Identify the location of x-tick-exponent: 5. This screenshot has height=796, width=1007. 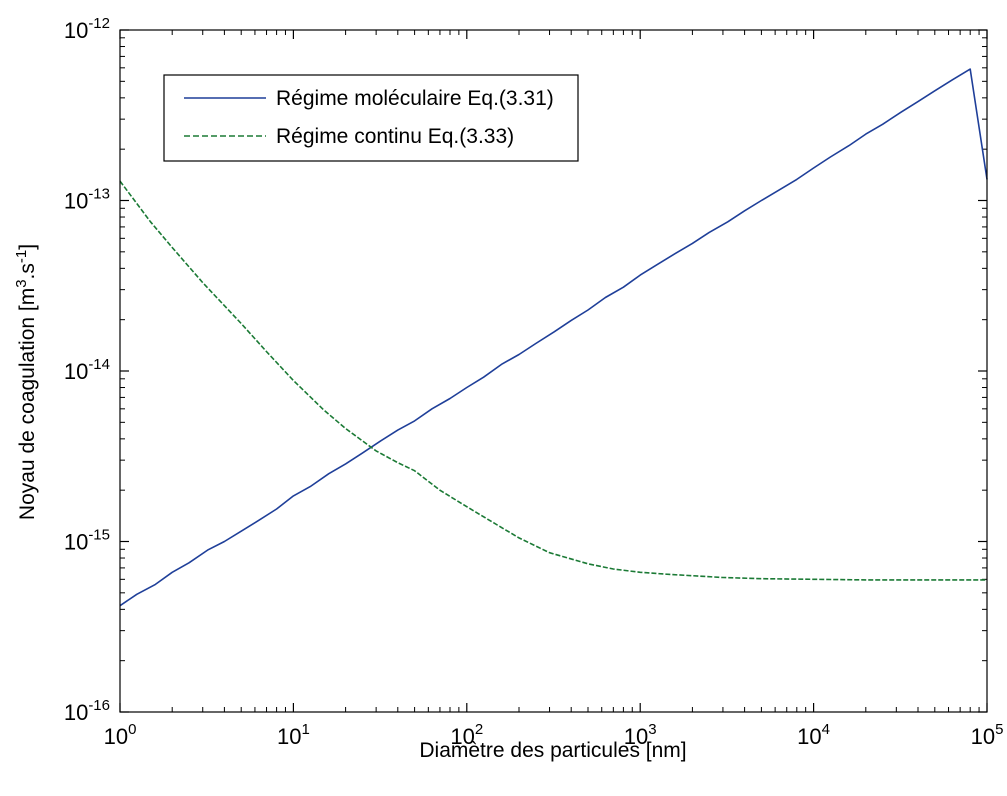
(999, 729).